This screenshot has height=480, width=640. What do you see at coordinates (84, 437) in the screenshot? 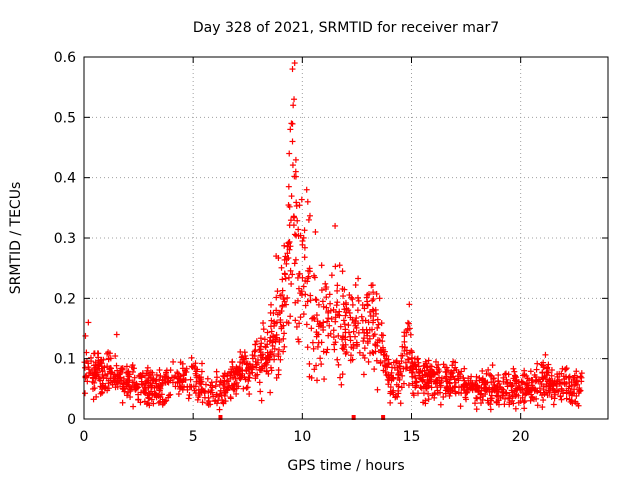
I see `x-tick-label: 0` at bounding box center [84, 437].